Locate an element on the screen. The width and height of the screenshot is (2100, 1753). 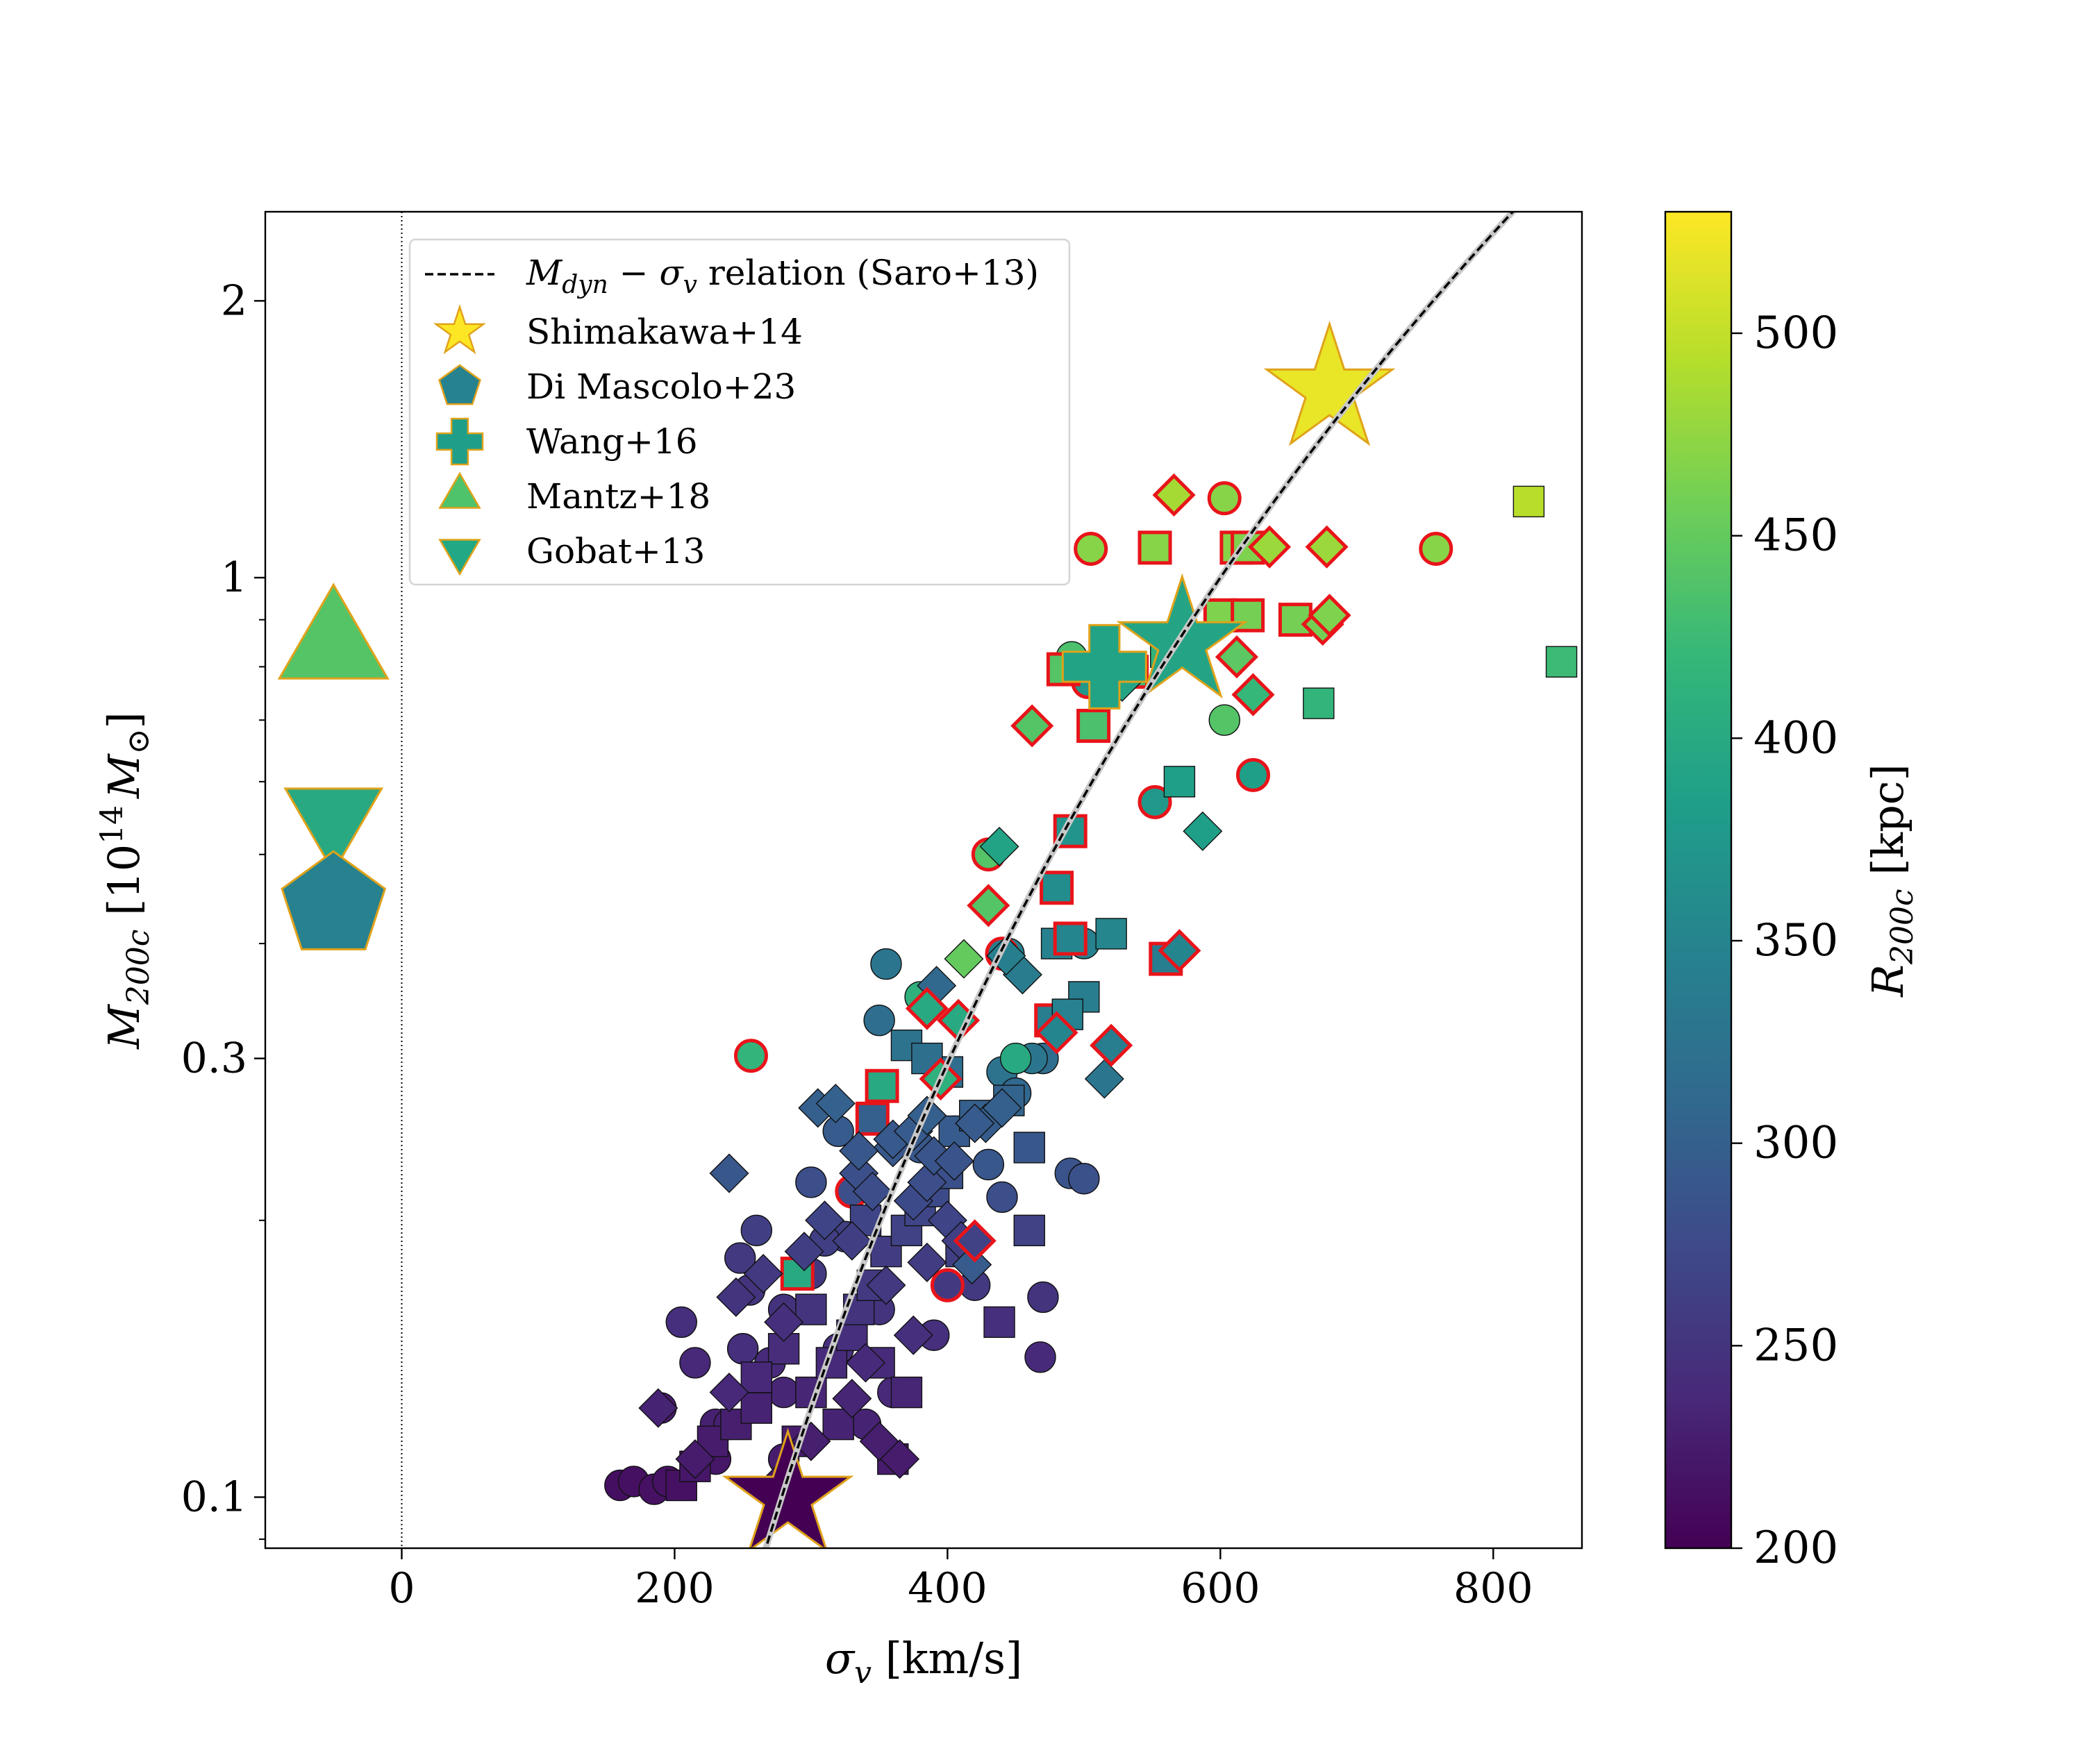
legend-box is located at coordinates (739, 412).